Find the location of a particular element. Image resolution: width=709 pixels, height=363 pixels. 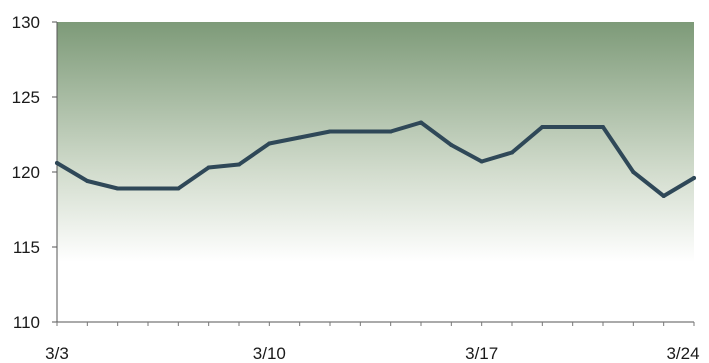

y-tick-label: 125 is located at coordinates (26, 97).